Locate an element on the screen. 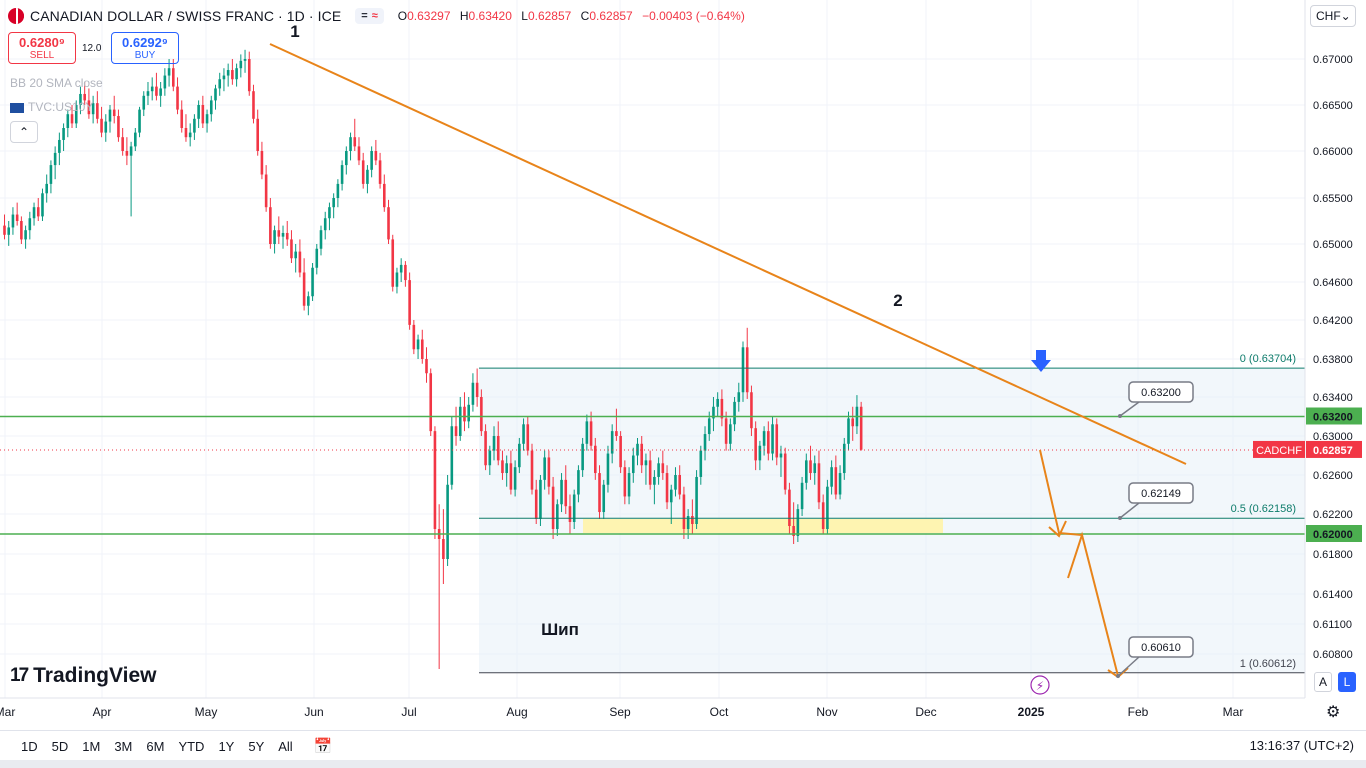 The width and height of the screenshot is (1366, 768). bb-indicator-label: BB 20 SMA close is located at coordinates (56, 83).